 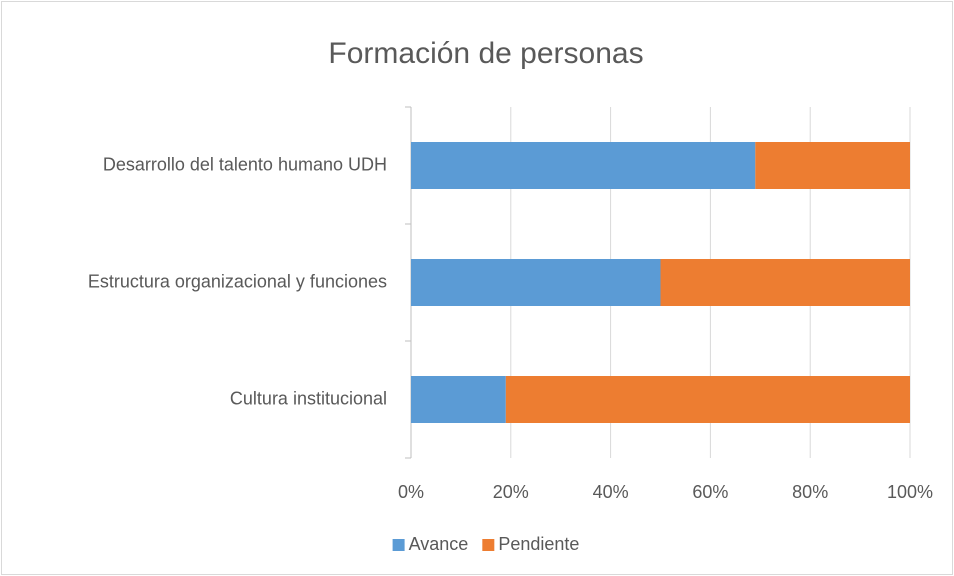 What do you see at coordinates (611, 492) in the screenshot?
I see `x-tick-label: 40%` at bounding box center [611, 492].